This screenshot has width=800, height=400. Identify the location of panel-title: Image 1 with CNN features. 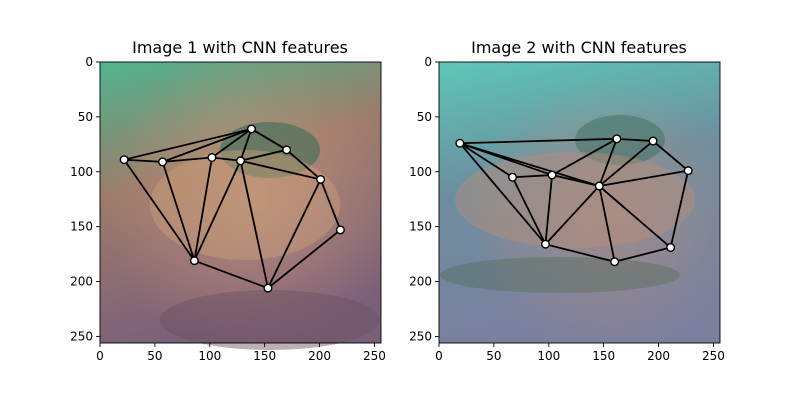
(240, 47).